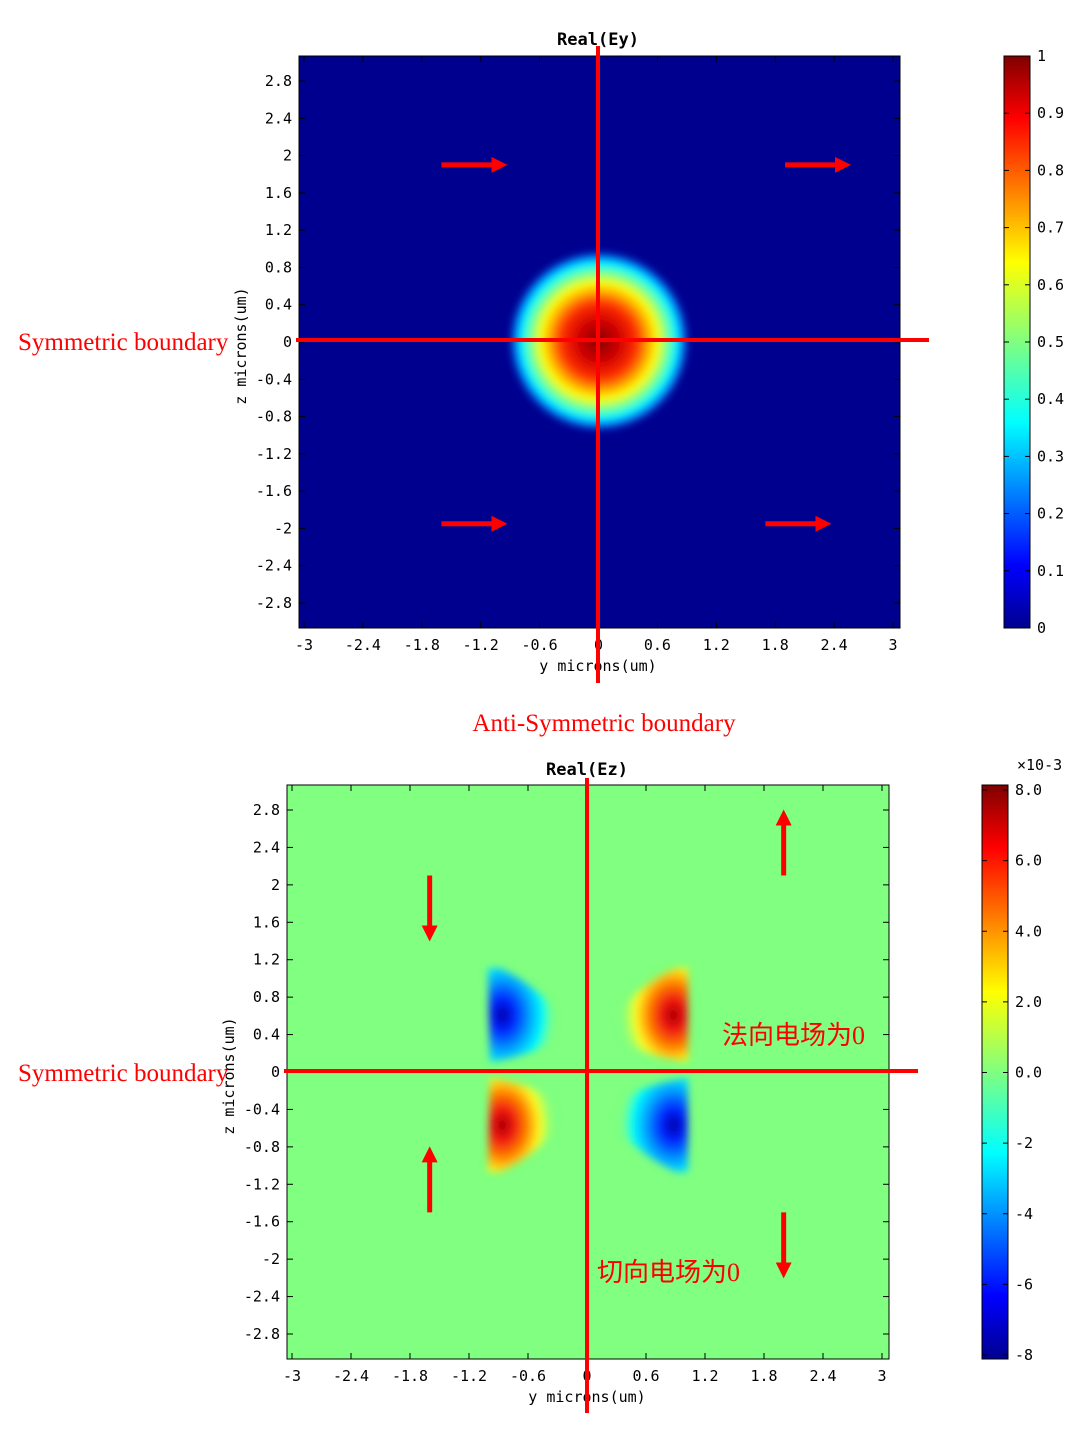 Image resolution: width=1080 pixels, height=1429 pixels. What do you see at coordinates (229, 1075) in the screenshot?
I see `ez-y-axis-label: z microns(um)` at bounding box center [229, 1075].